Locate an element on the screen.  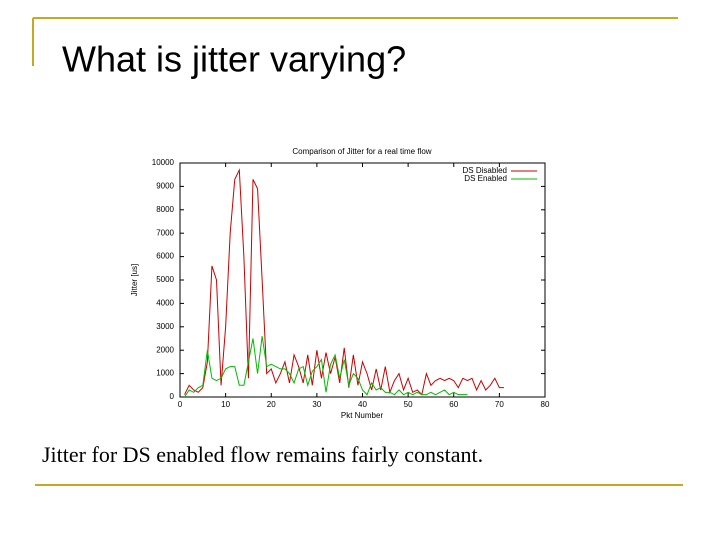
x-tick-label: 30 is located at coordinates (316, 404).